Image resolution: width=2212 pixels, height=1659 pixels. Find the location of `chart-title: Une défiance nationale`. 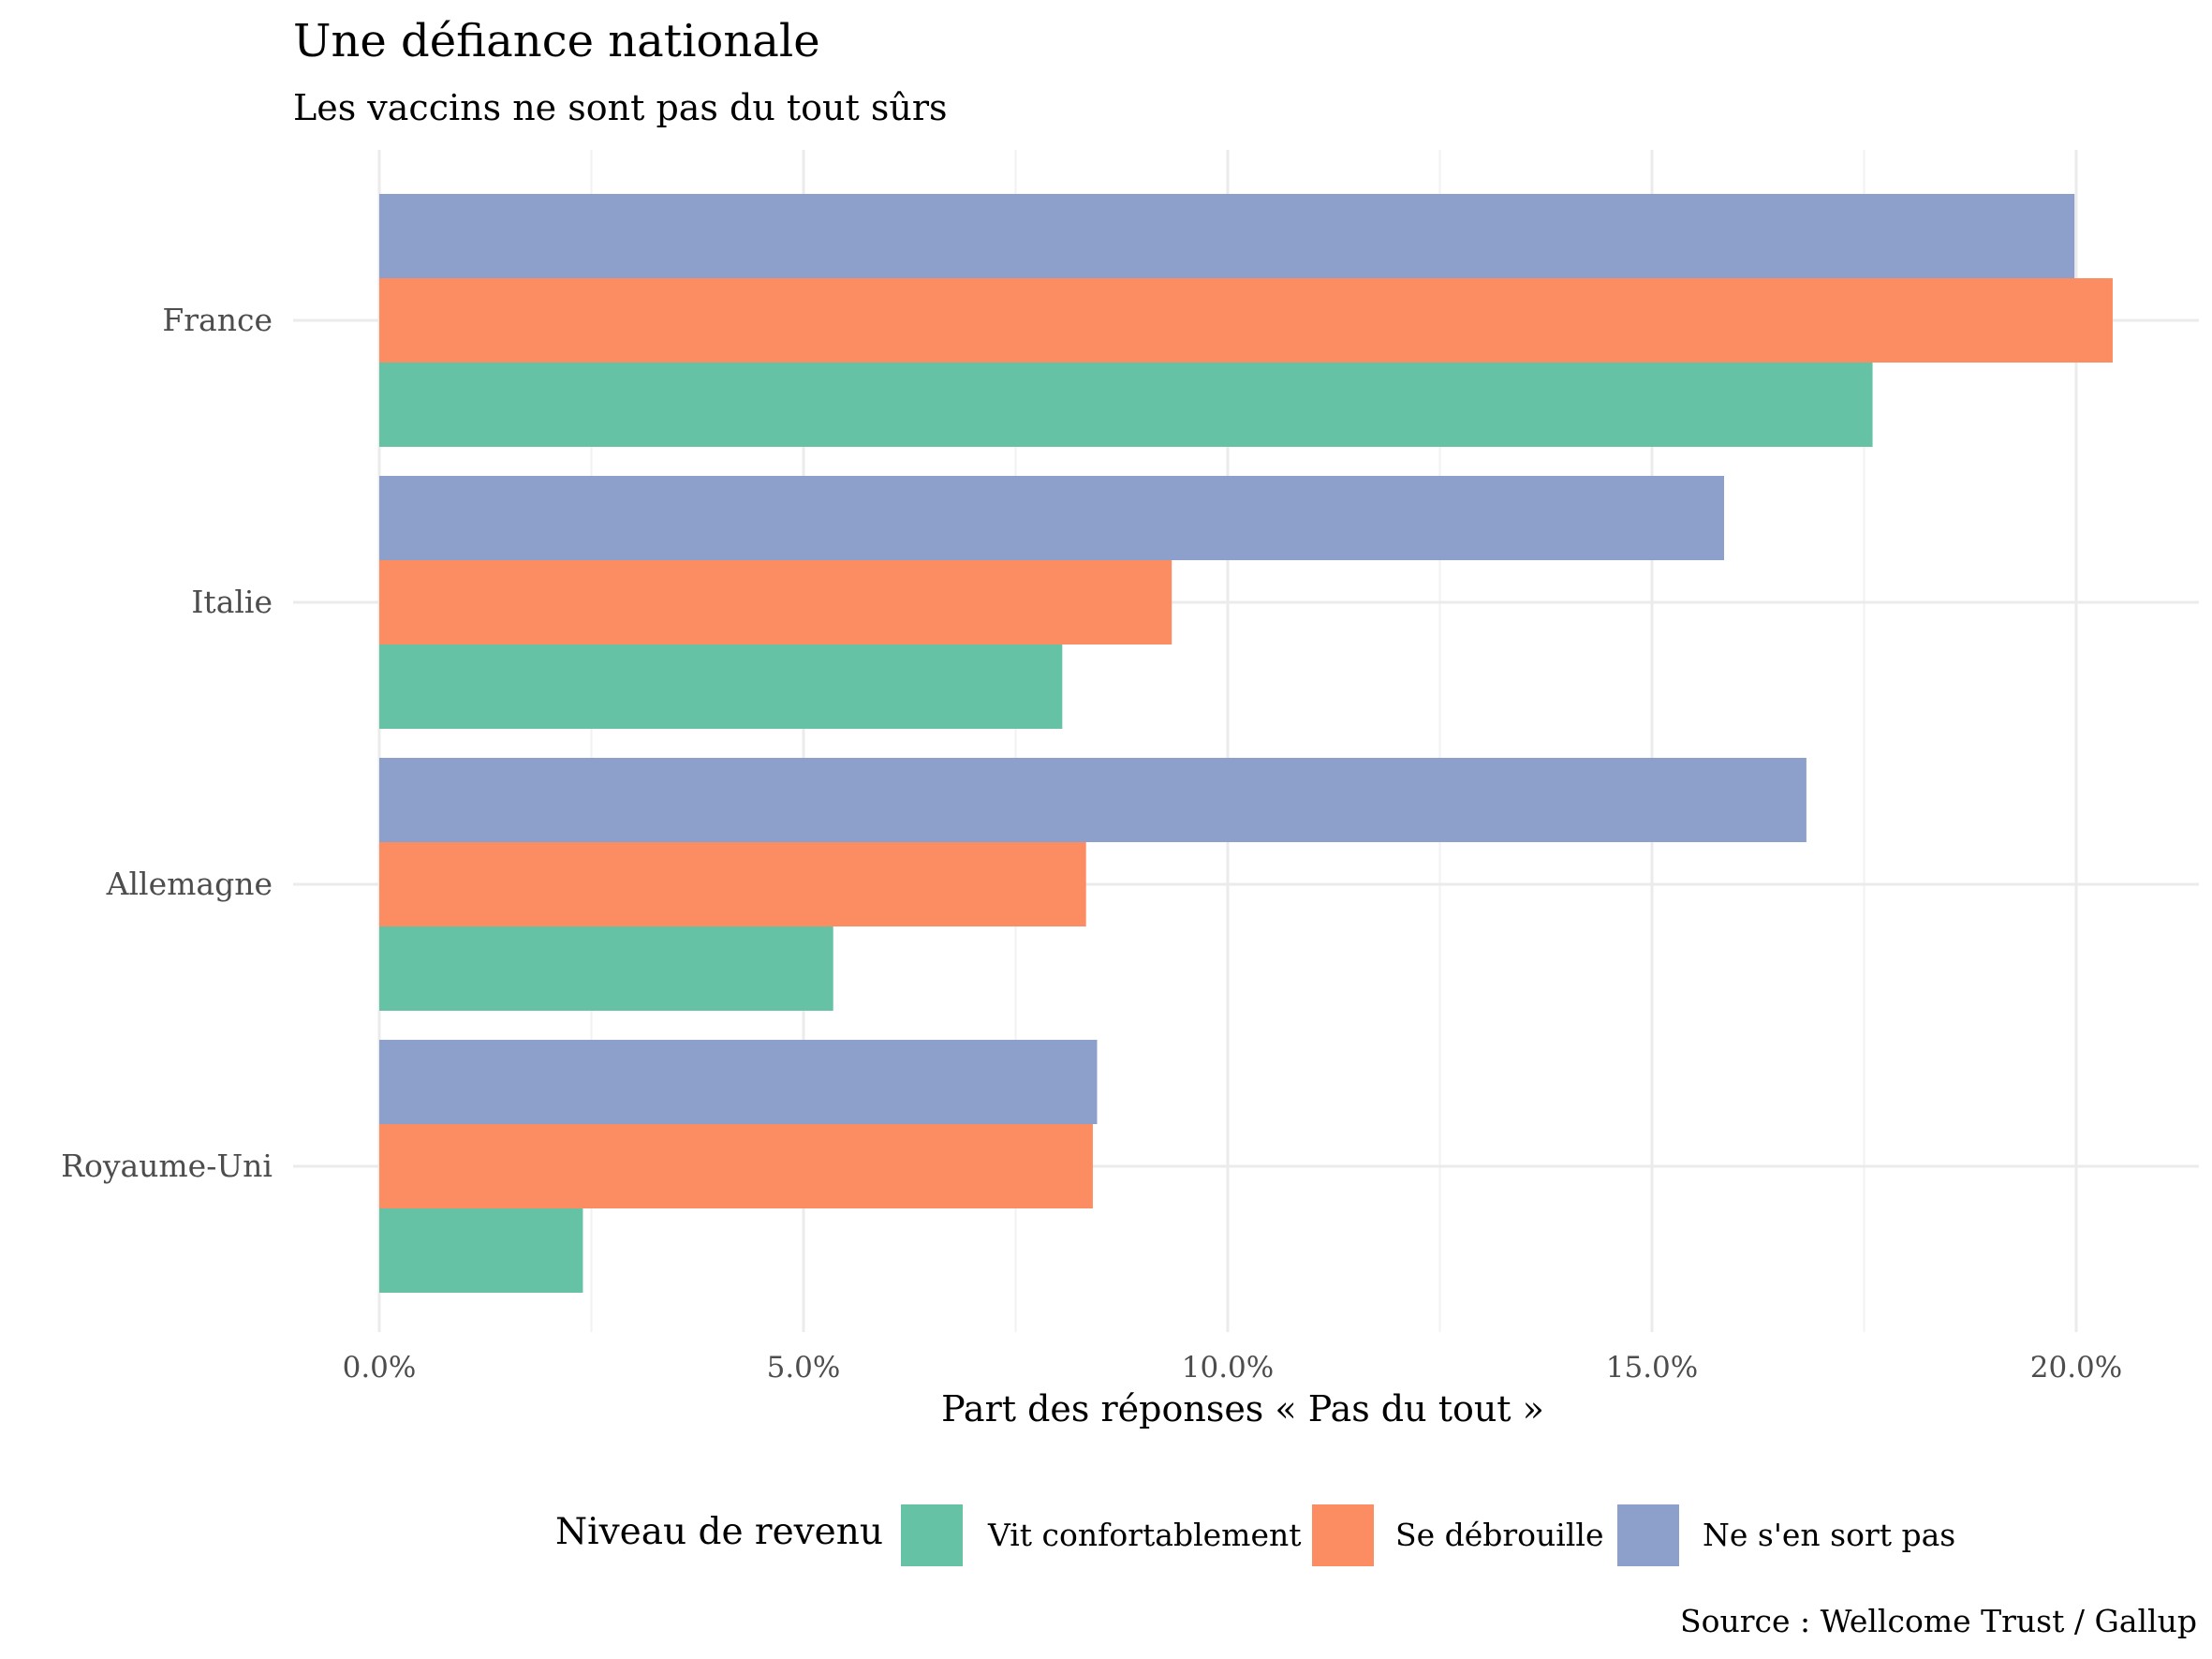

chart-title: Une défiance nationale is located at coordinates (556, 41).